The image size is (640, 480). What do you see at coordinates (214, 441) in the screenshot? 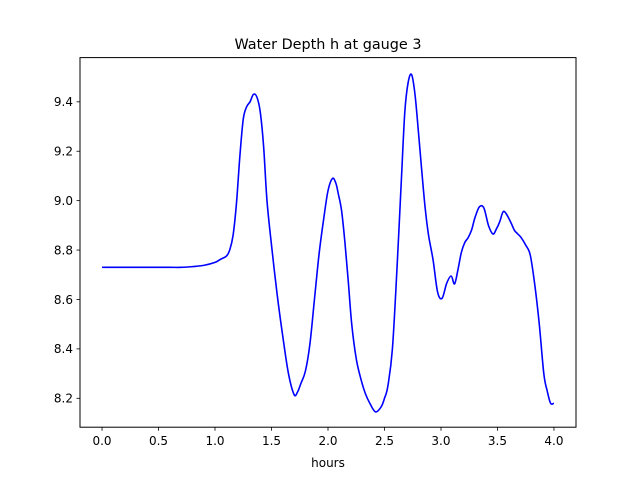
I see `x-tick-label: 1.0` at bounding box center [214, 441].